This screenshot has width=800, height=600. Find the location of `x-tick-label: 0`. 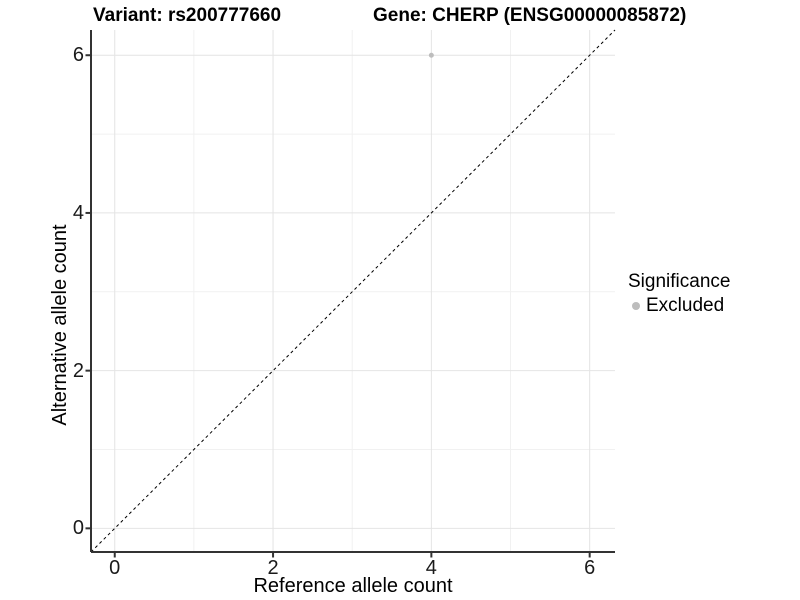

x-tick-label: 0 is located at coordinates (115, 568).